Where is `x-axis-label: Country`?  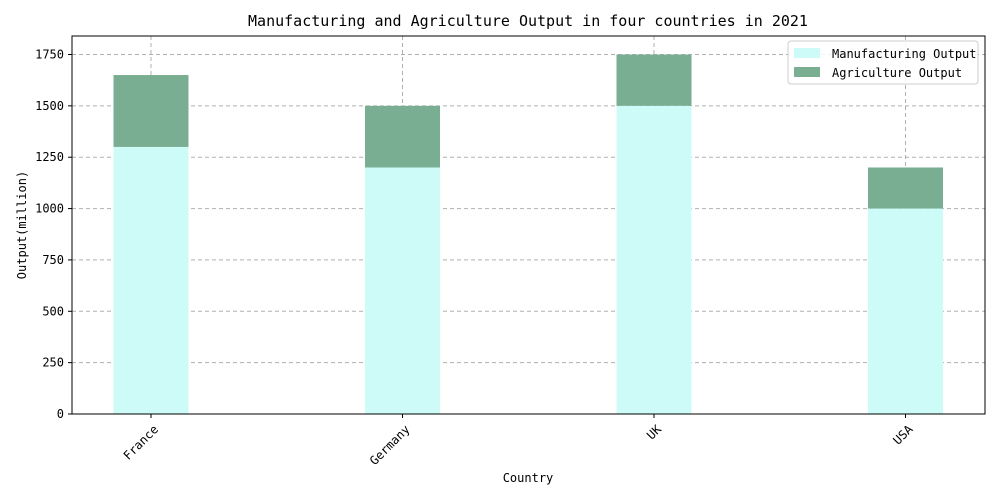 x-axis-label: Country is located at coordinates (528, 478).